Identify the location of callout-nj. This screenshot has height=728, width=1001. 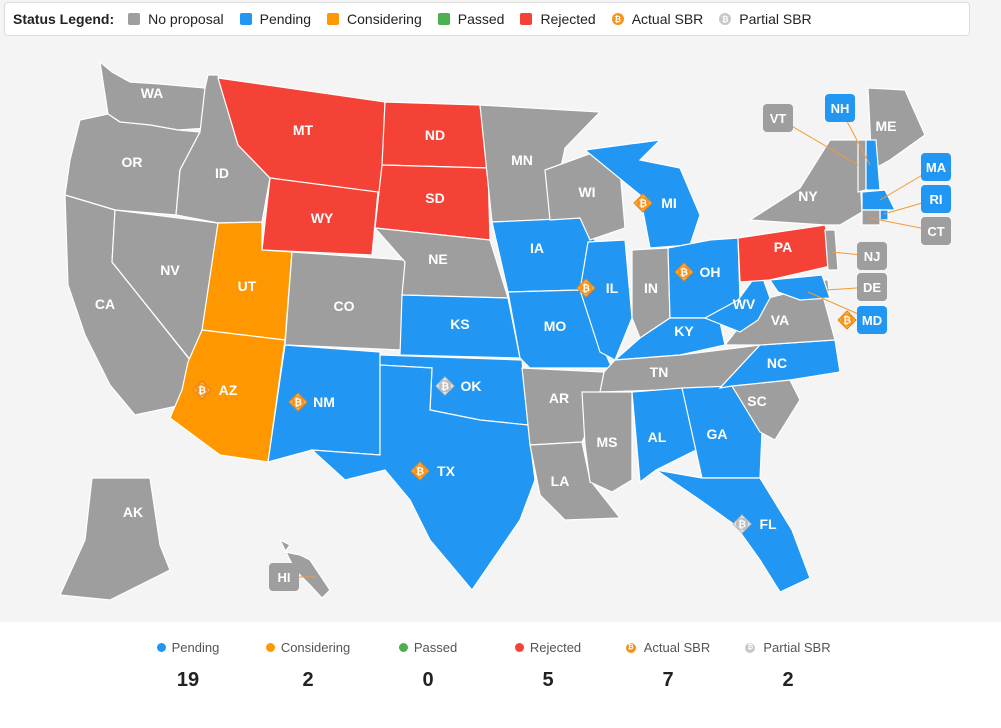
(872, 256).